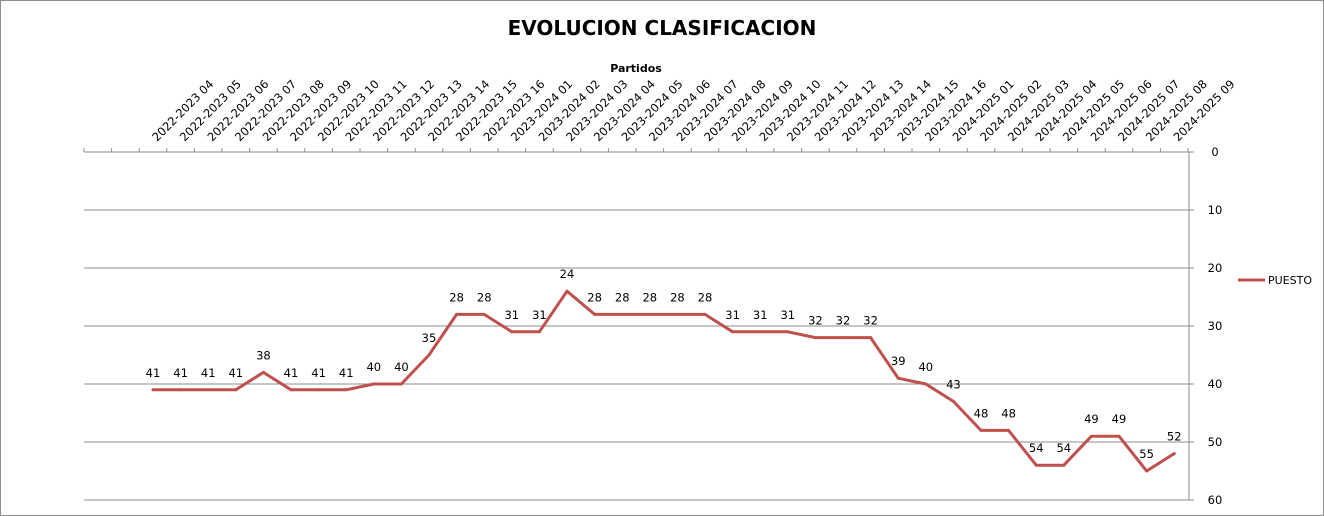 Image resolution: width=1324 pixels, height=516 pixels. What do you see at coordinates (429, 338) in the screenshot?
I see `data-label: 35` at bounding box center [429, 338].